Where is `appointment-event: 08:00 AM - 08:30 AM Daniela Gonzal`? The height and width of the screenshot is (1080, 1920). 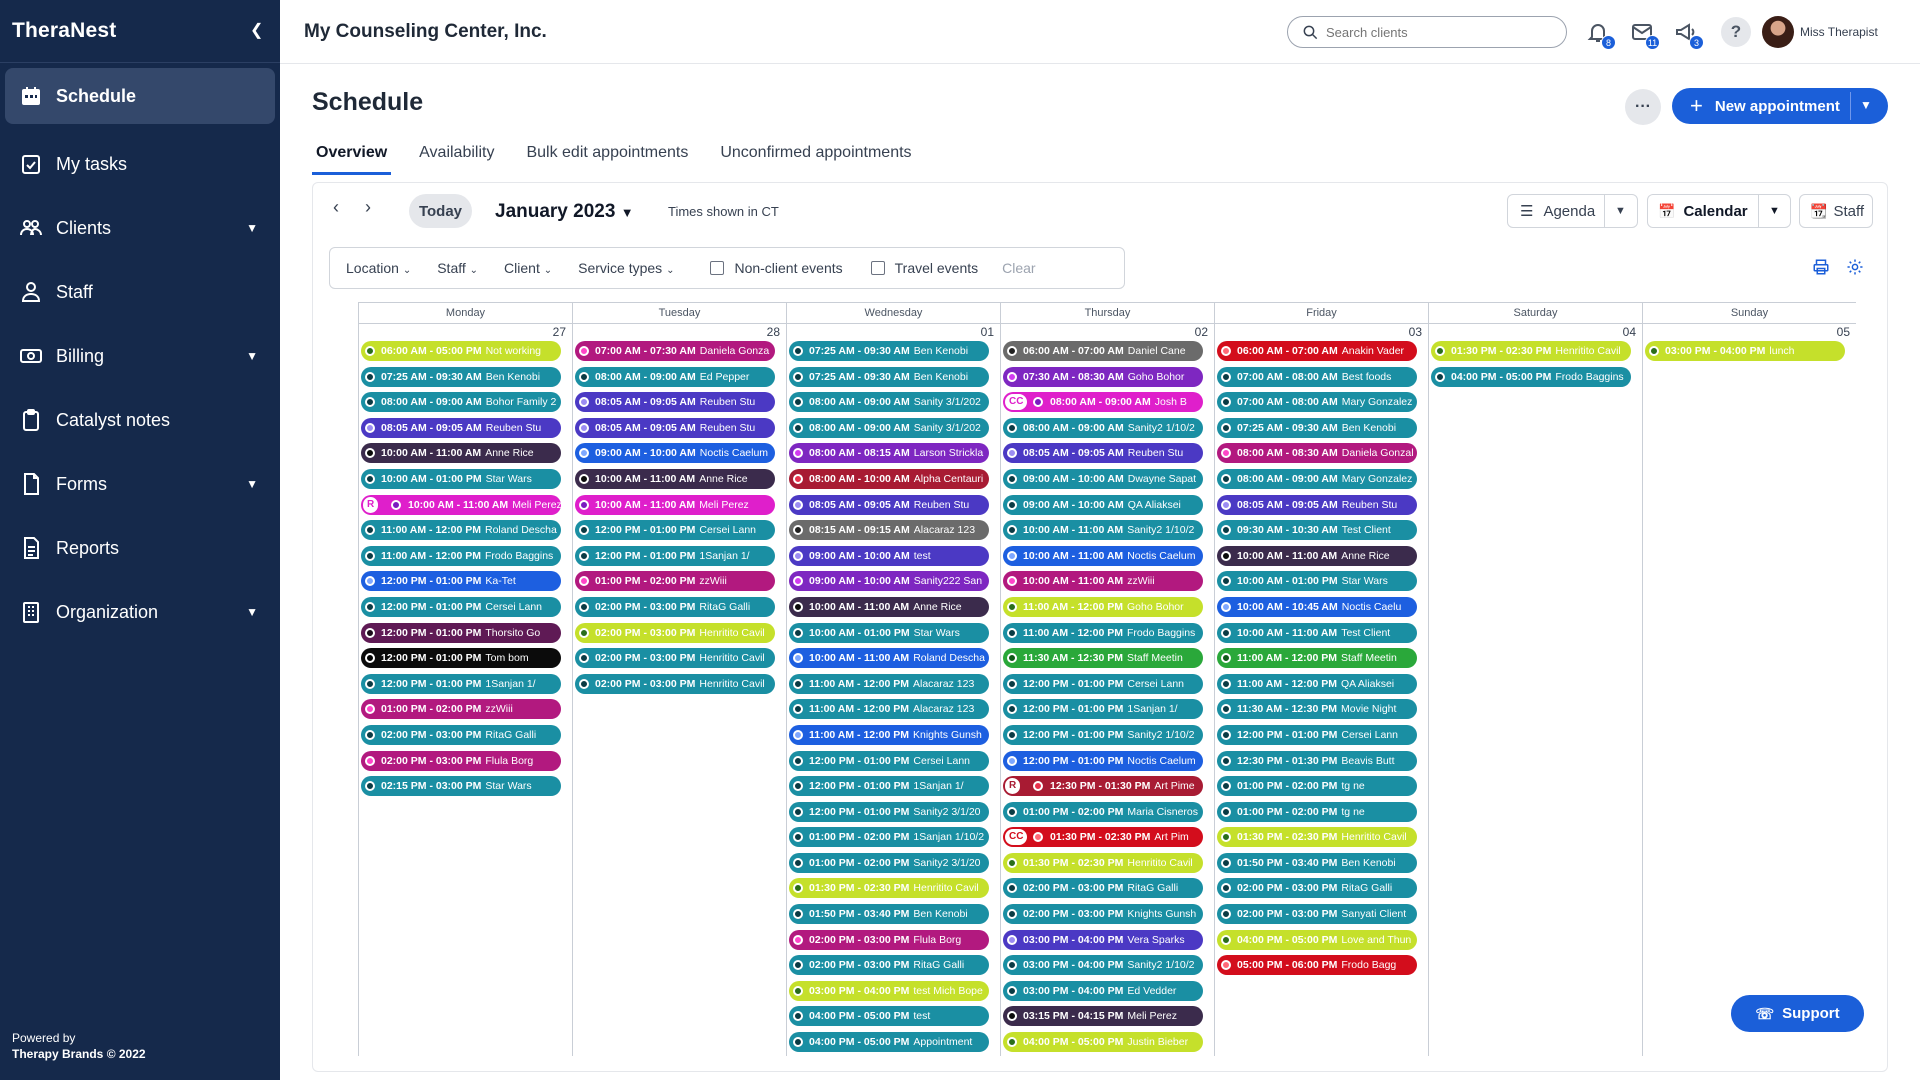 appointment-event: 08:00 AM - 08:30 AM Daniela Gonzal is located at coordinates (1317, 453).